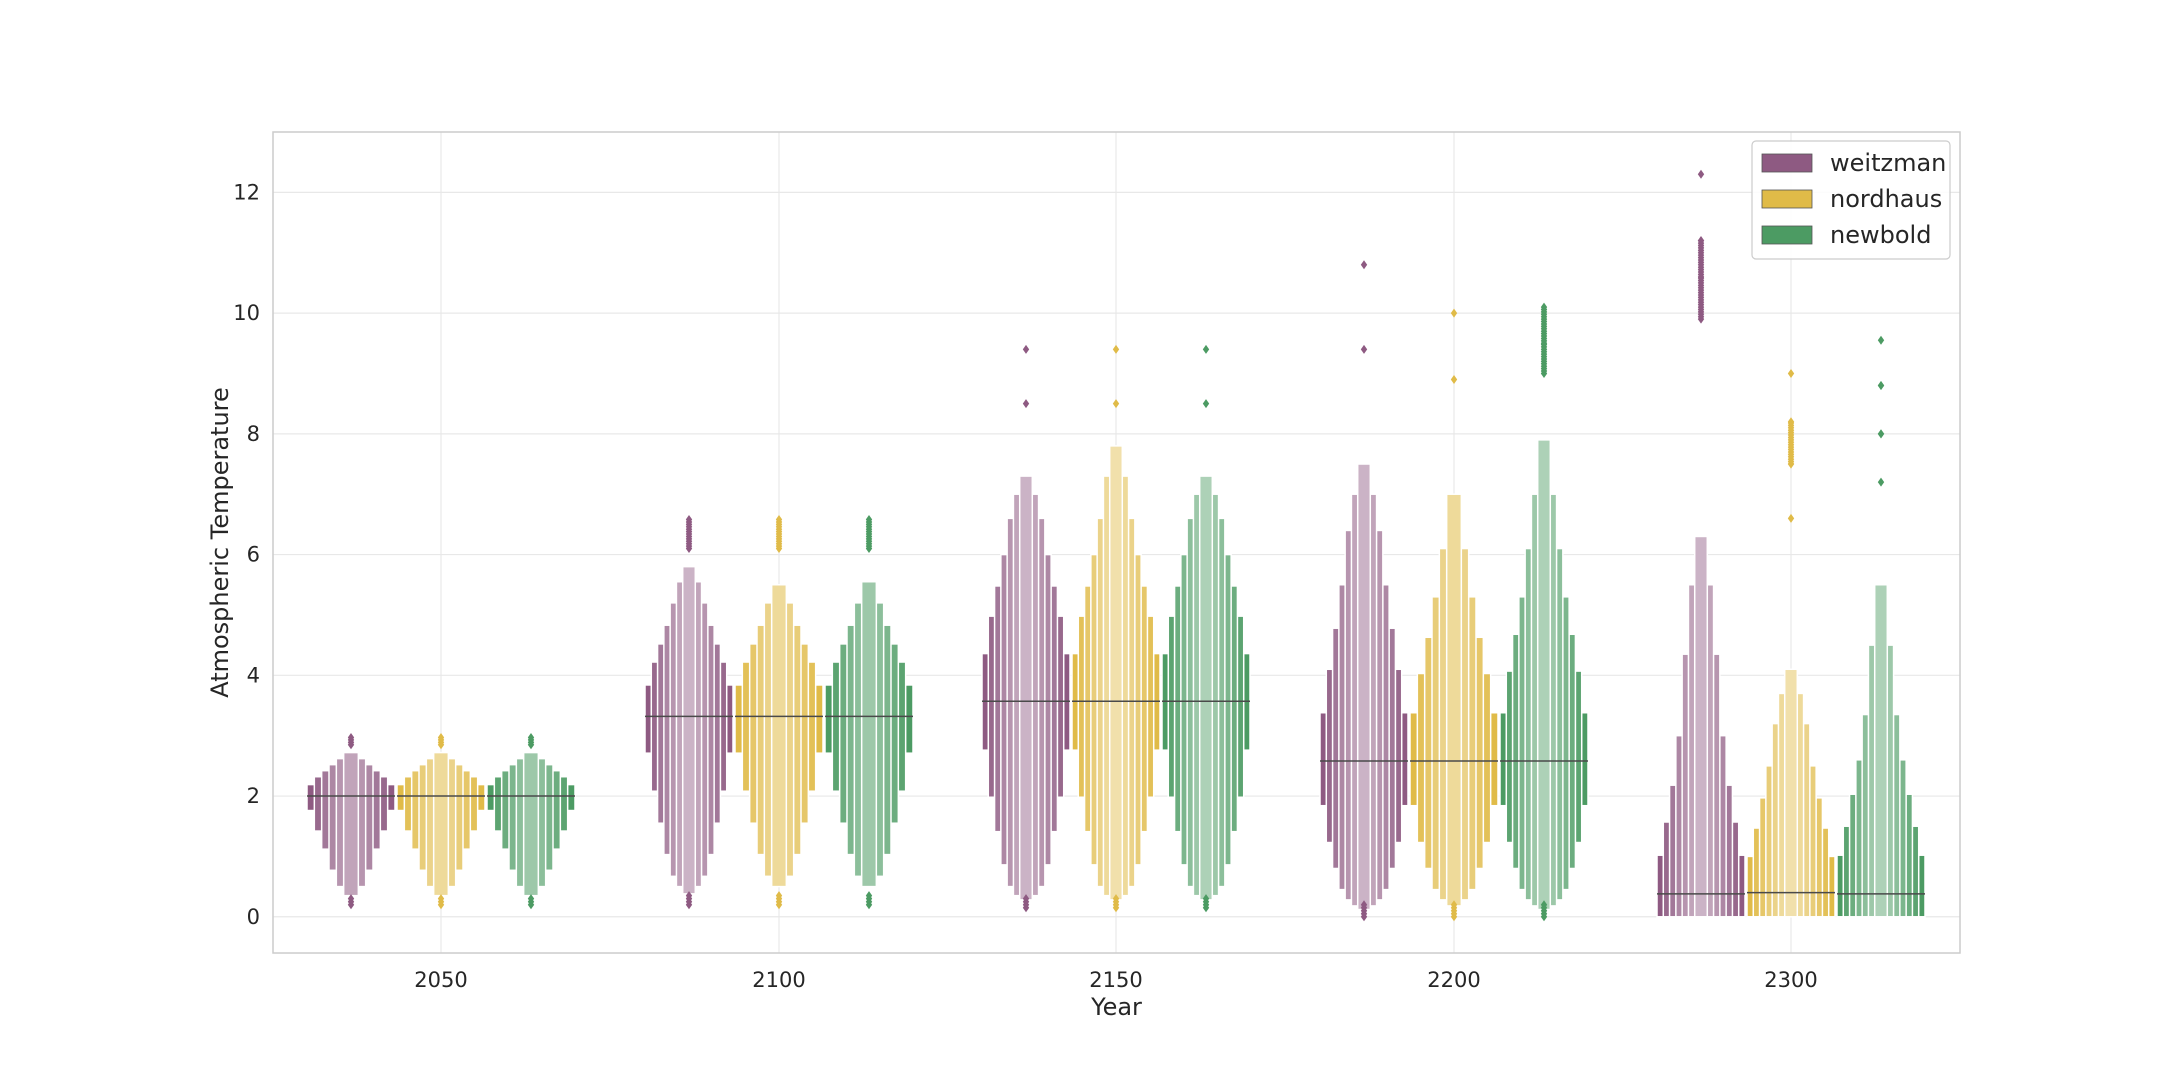 This screenshot has width=2160, height=1080. What do you see at coordinates (531, 824) in the screenshot?
I see `box-newbold-2050-level5` at bounding box center [531, 824].